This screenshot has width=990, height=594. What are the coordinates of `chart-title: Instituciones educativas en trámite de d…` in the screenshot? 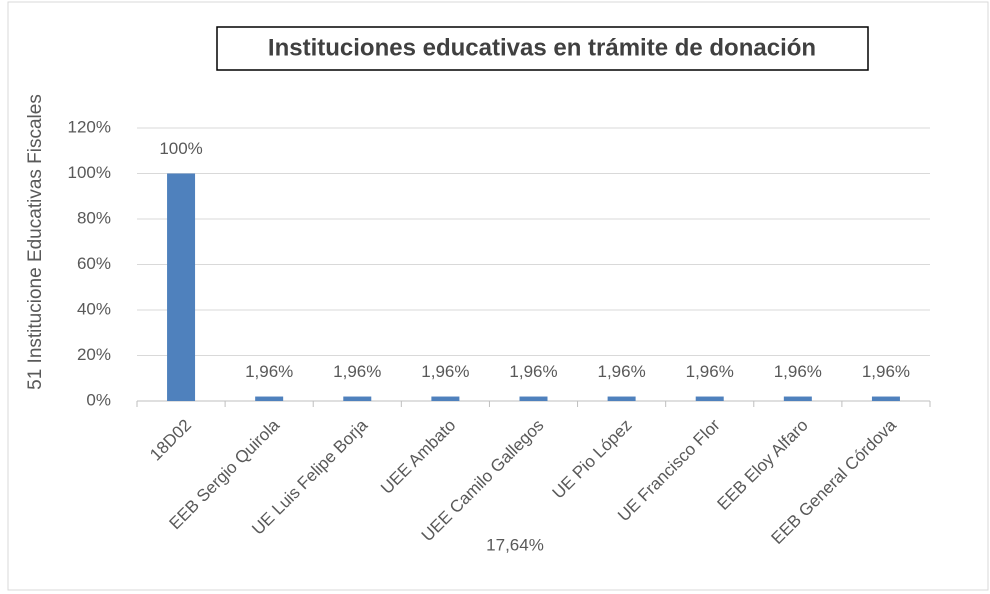 It's located at (542, 47).